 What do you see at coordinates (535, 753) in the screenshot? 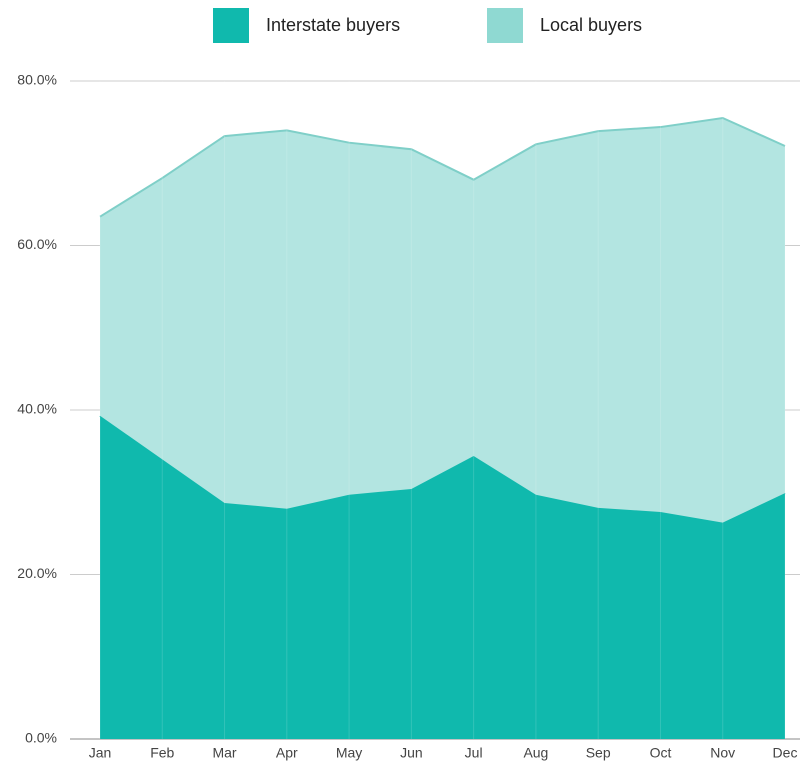
I see `x-tick-label: Aug` at bounding box center [535, 753].